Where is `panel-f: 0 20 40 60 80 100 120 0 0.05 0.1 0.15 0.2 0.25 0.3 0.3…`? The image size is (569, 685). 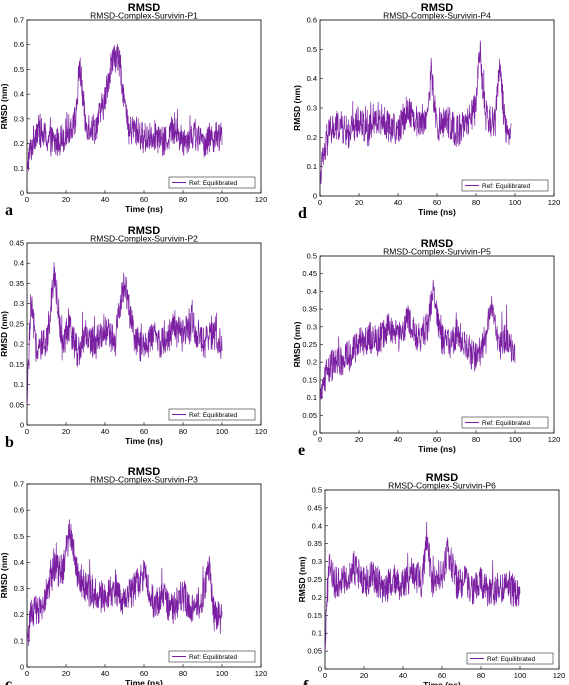
panel-f: 0 20 40 60 80 100 120 0 0.05 0.1 0.15 0.2 0.25 0.3 0.3… is located at coordinates (431, 578).